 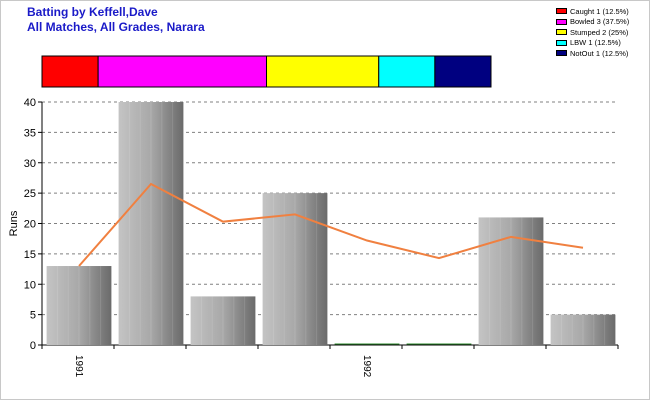 I want to click on y-tick-label: 0, so click(x=33, y=346).